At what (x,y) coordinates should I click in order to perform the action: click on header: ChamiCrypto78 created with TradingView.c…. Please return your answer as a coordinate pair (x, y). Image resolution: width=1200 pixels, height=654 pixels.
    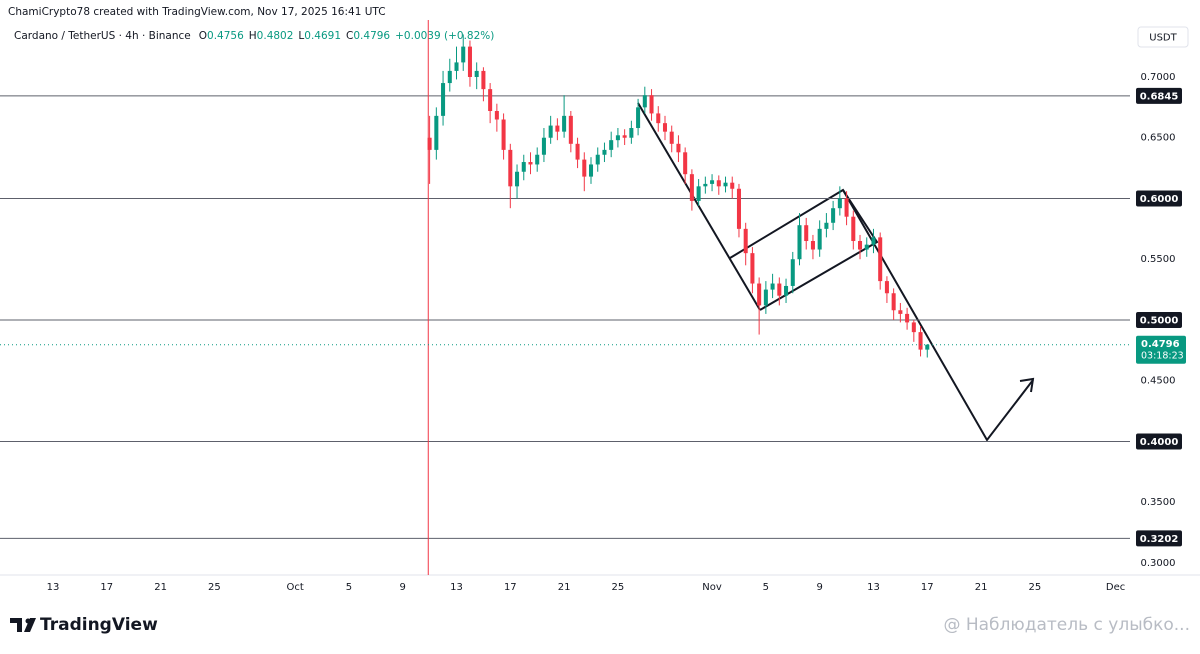
    Looking at the image, I should click on (197, 12).